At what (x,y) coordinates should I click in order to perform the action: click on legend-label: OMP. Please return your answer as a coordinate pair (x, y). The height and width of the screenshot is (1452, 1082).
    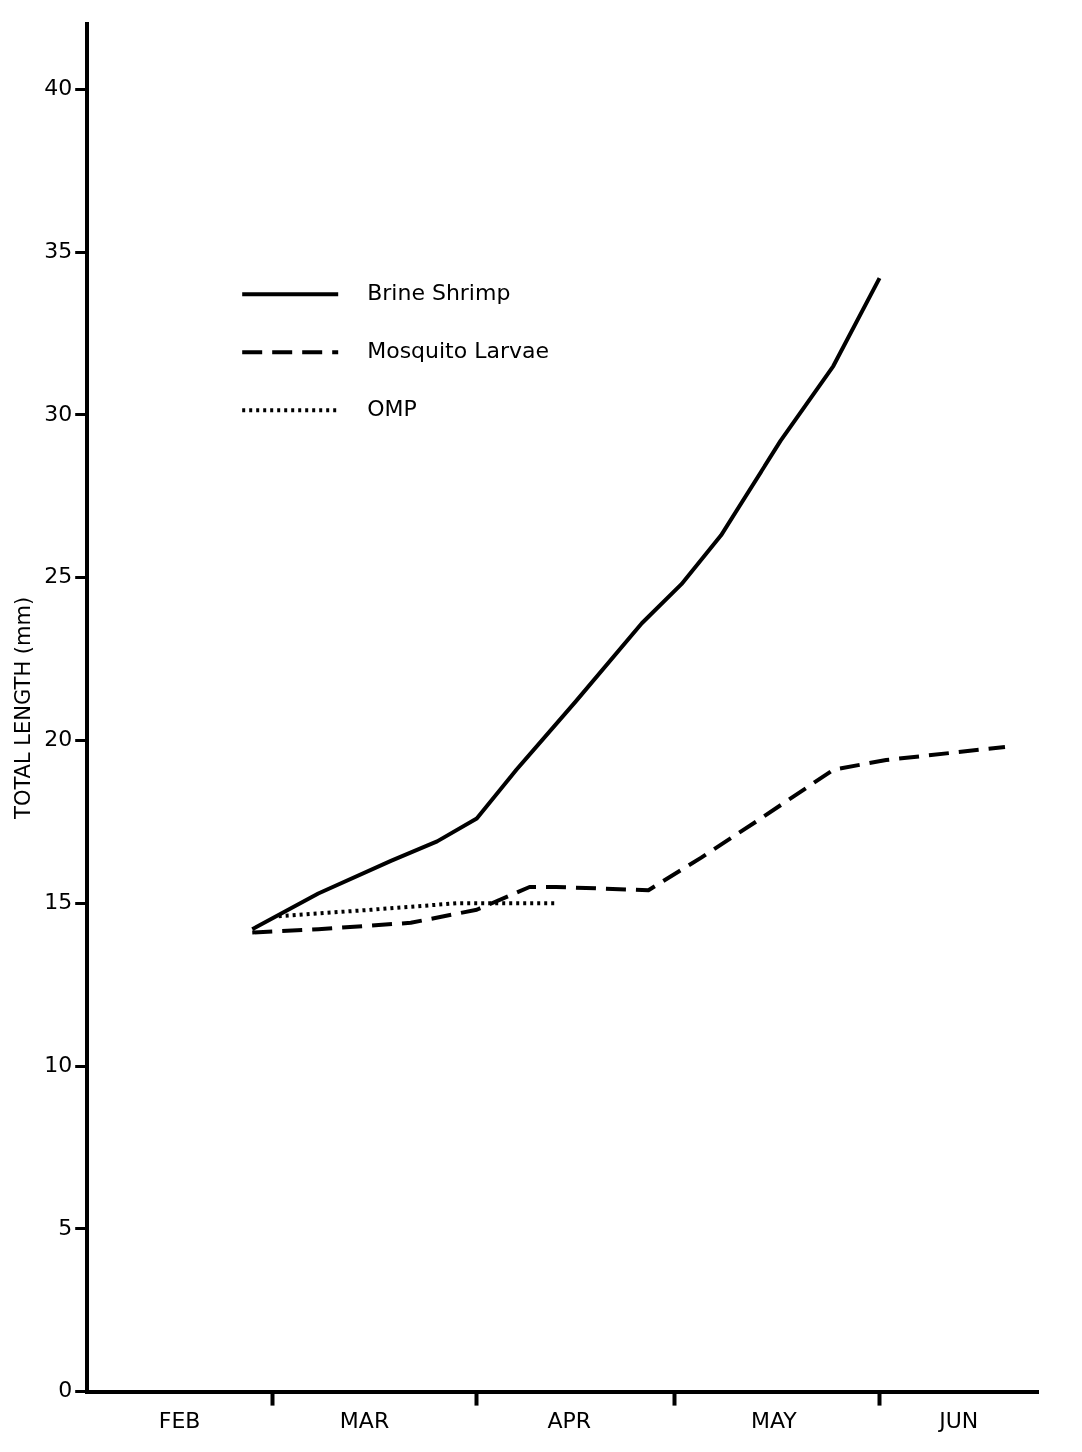
    Looking at the image, I should click on (392, 408).